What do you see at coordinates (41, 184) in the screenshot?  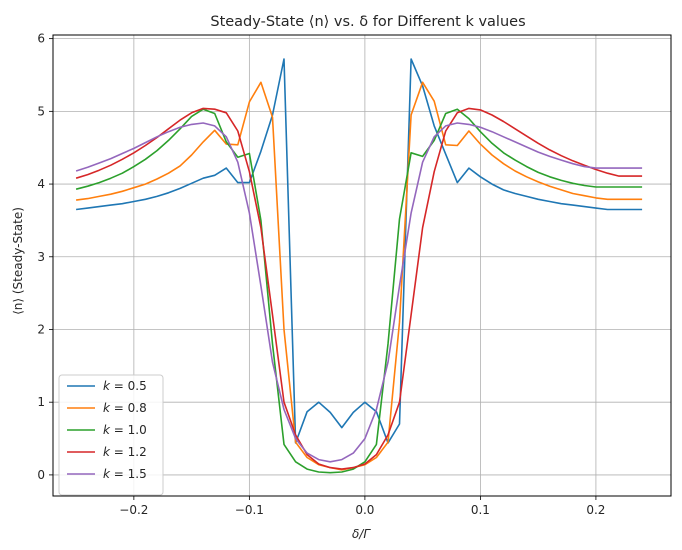 I see `y-tick-label: 4` at bounding box center [41, 184].